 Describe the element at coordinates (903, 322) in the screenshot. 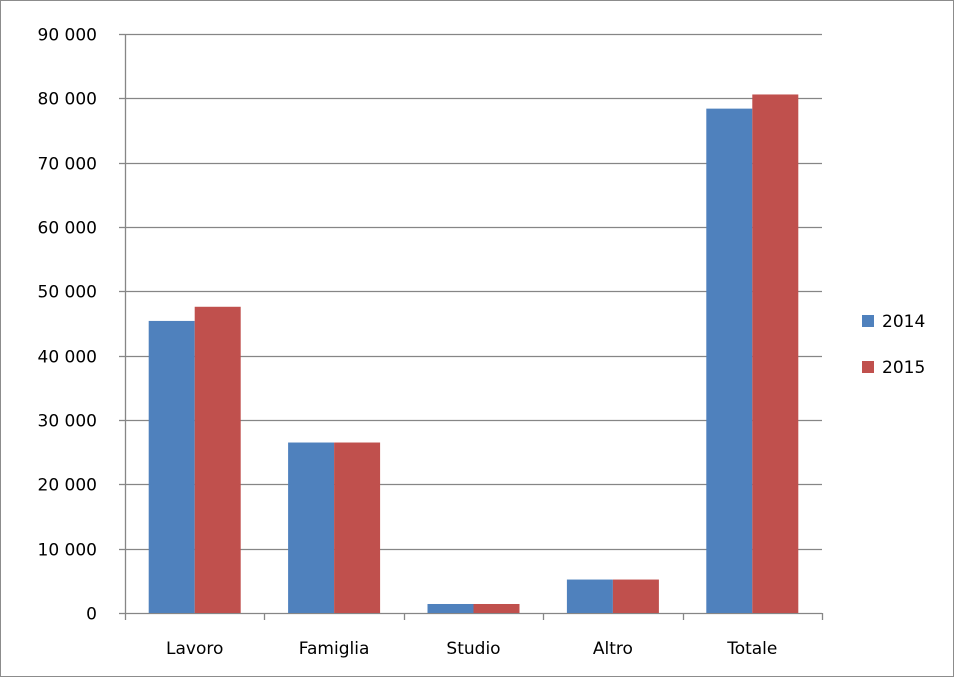

I see `legend-label-2014: 2014` at that location.